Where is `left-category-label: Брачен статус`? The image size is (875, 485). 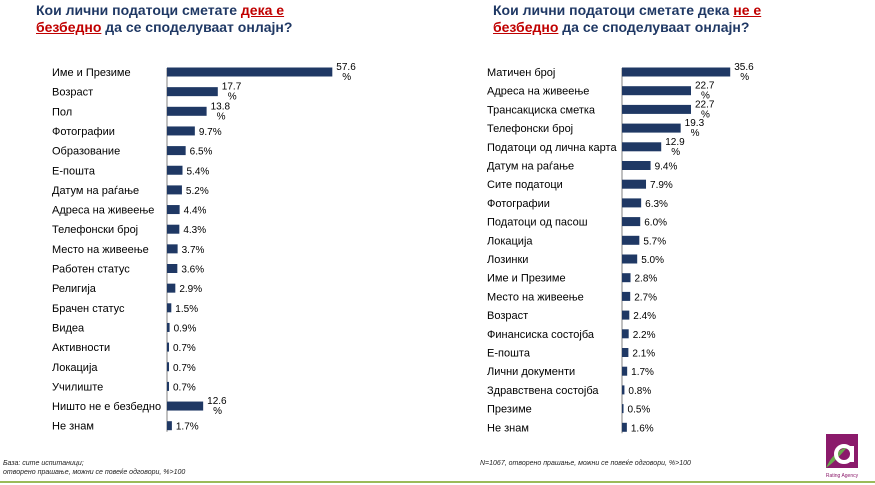 left-category-label: Брачен статус is located at coordinates (88, 309).